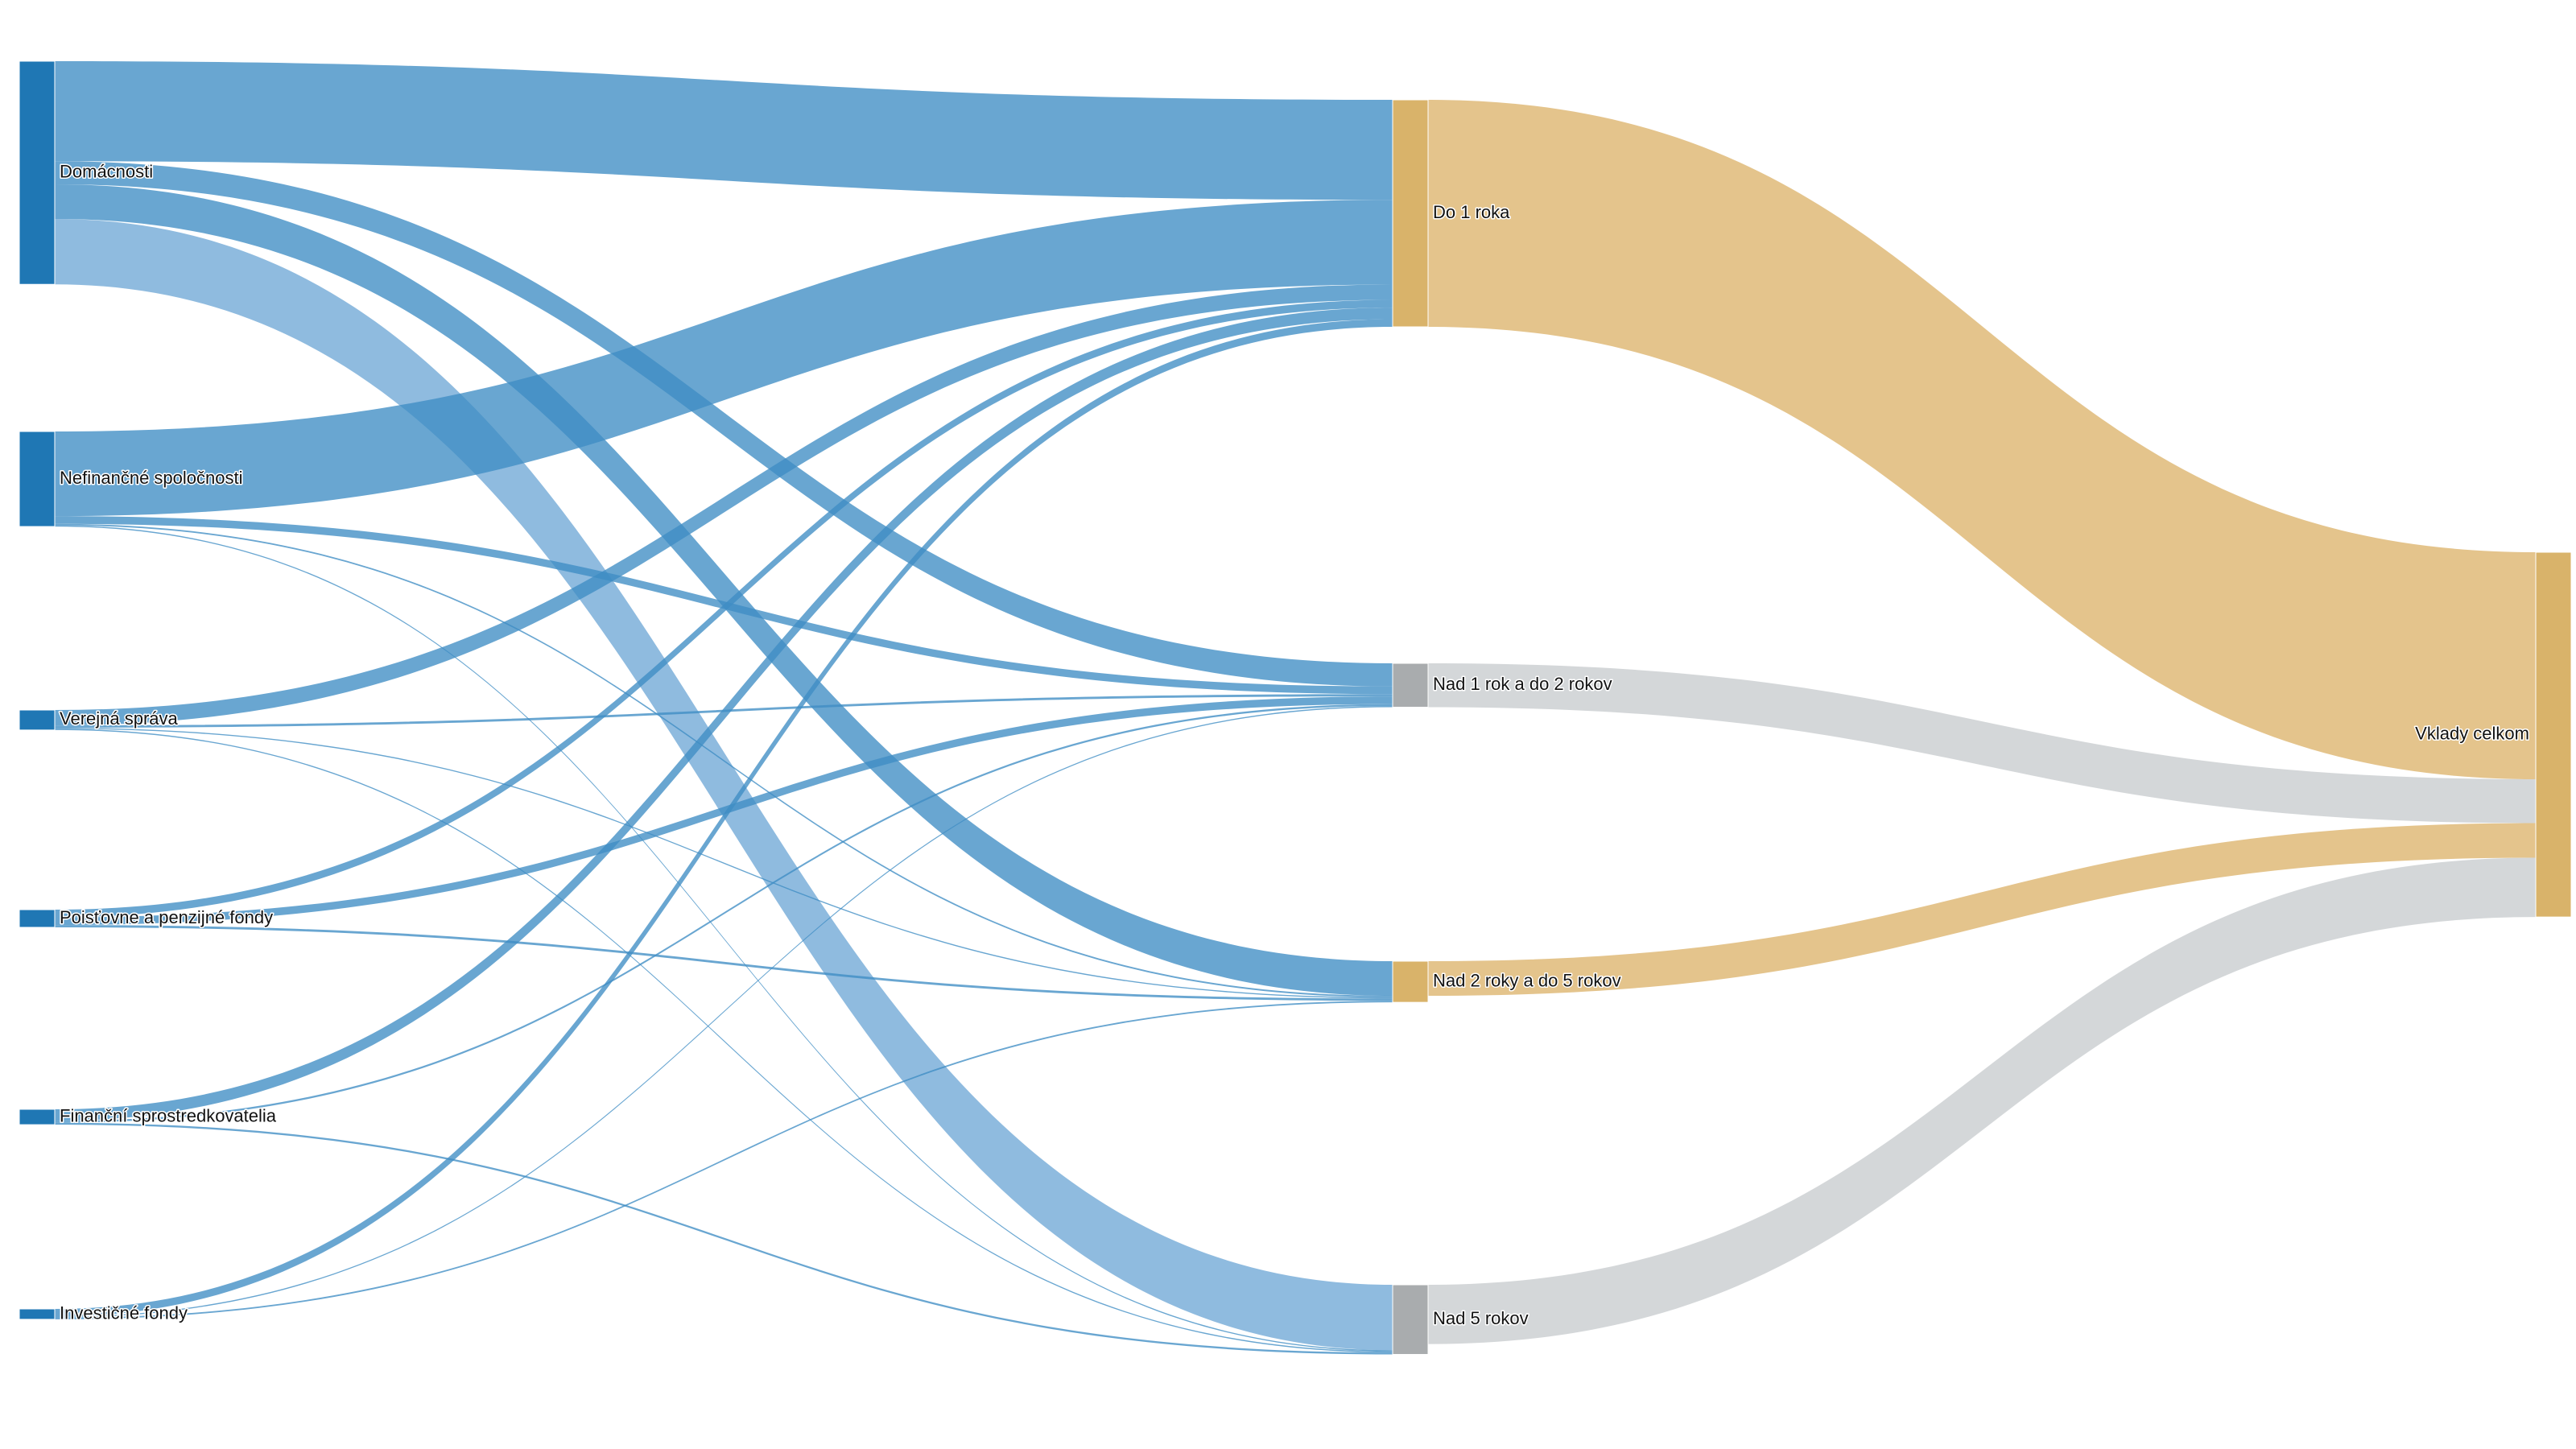  Describe the element at coordinates (724, 358) in the screenshot. I see `link-nfs-to-d1` at that location.